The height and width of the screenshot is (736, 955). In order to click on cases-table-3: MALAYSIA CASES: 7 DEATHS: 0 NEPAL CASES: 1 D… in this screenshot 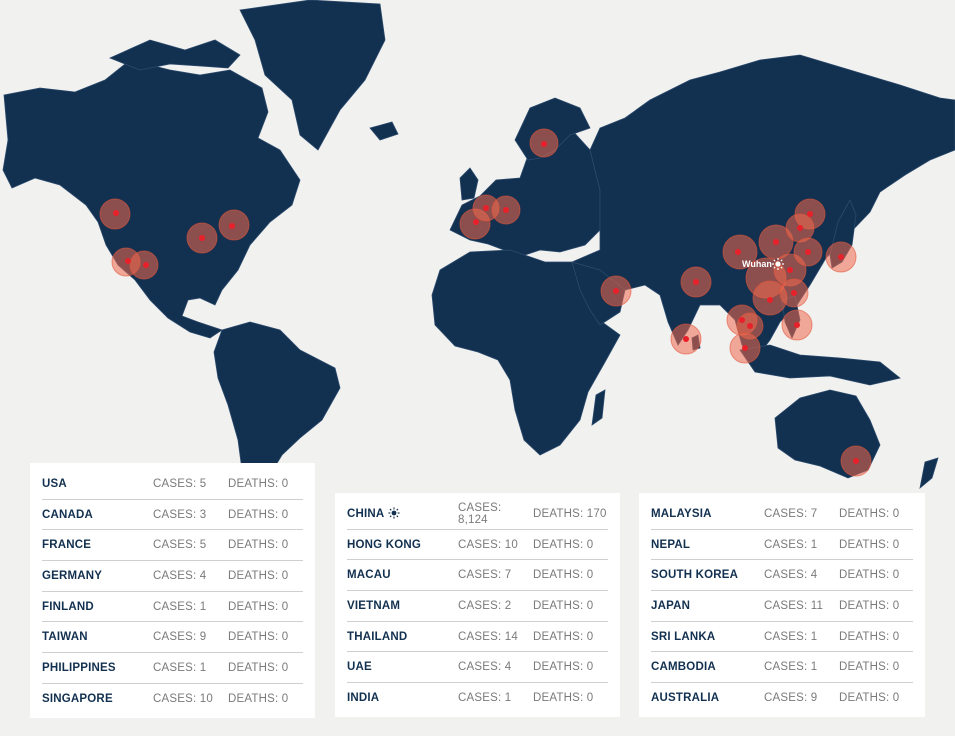, I will do `click(782, 605)`.